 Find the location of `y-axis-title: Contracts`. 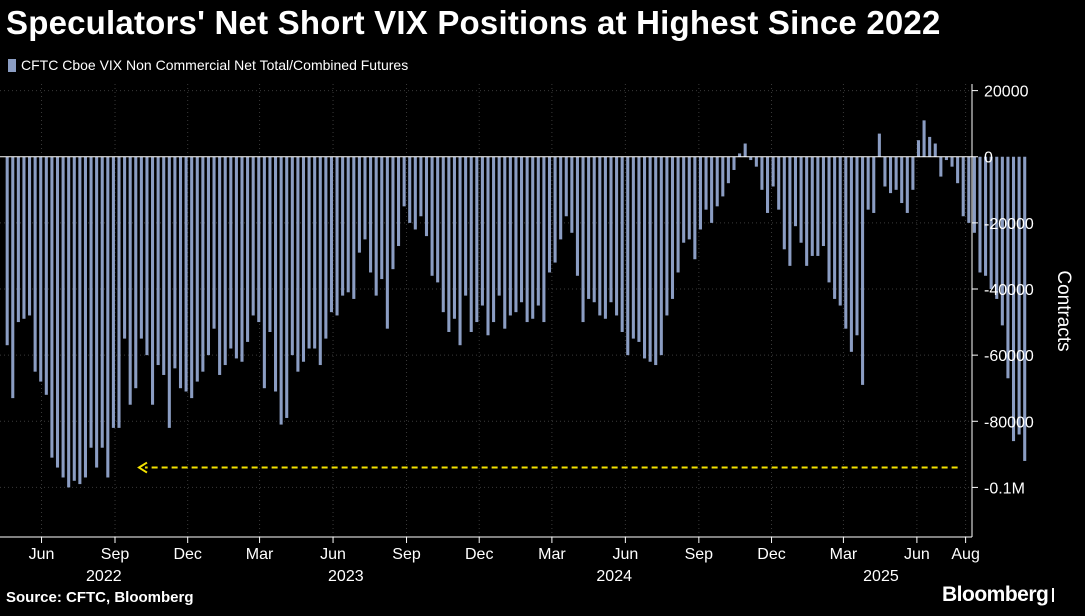

y-axis-title: Contracts is located at coordinates (1063, 310).